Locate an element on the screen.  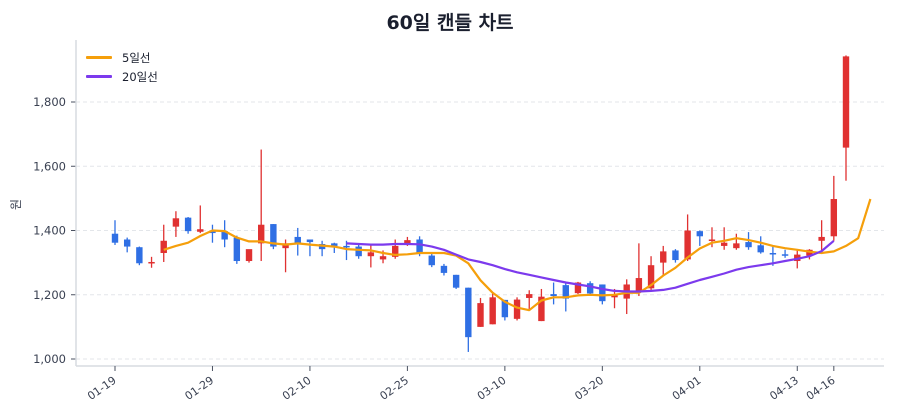
x-tick-label: 04-01 is located at coordinates (687, 388).